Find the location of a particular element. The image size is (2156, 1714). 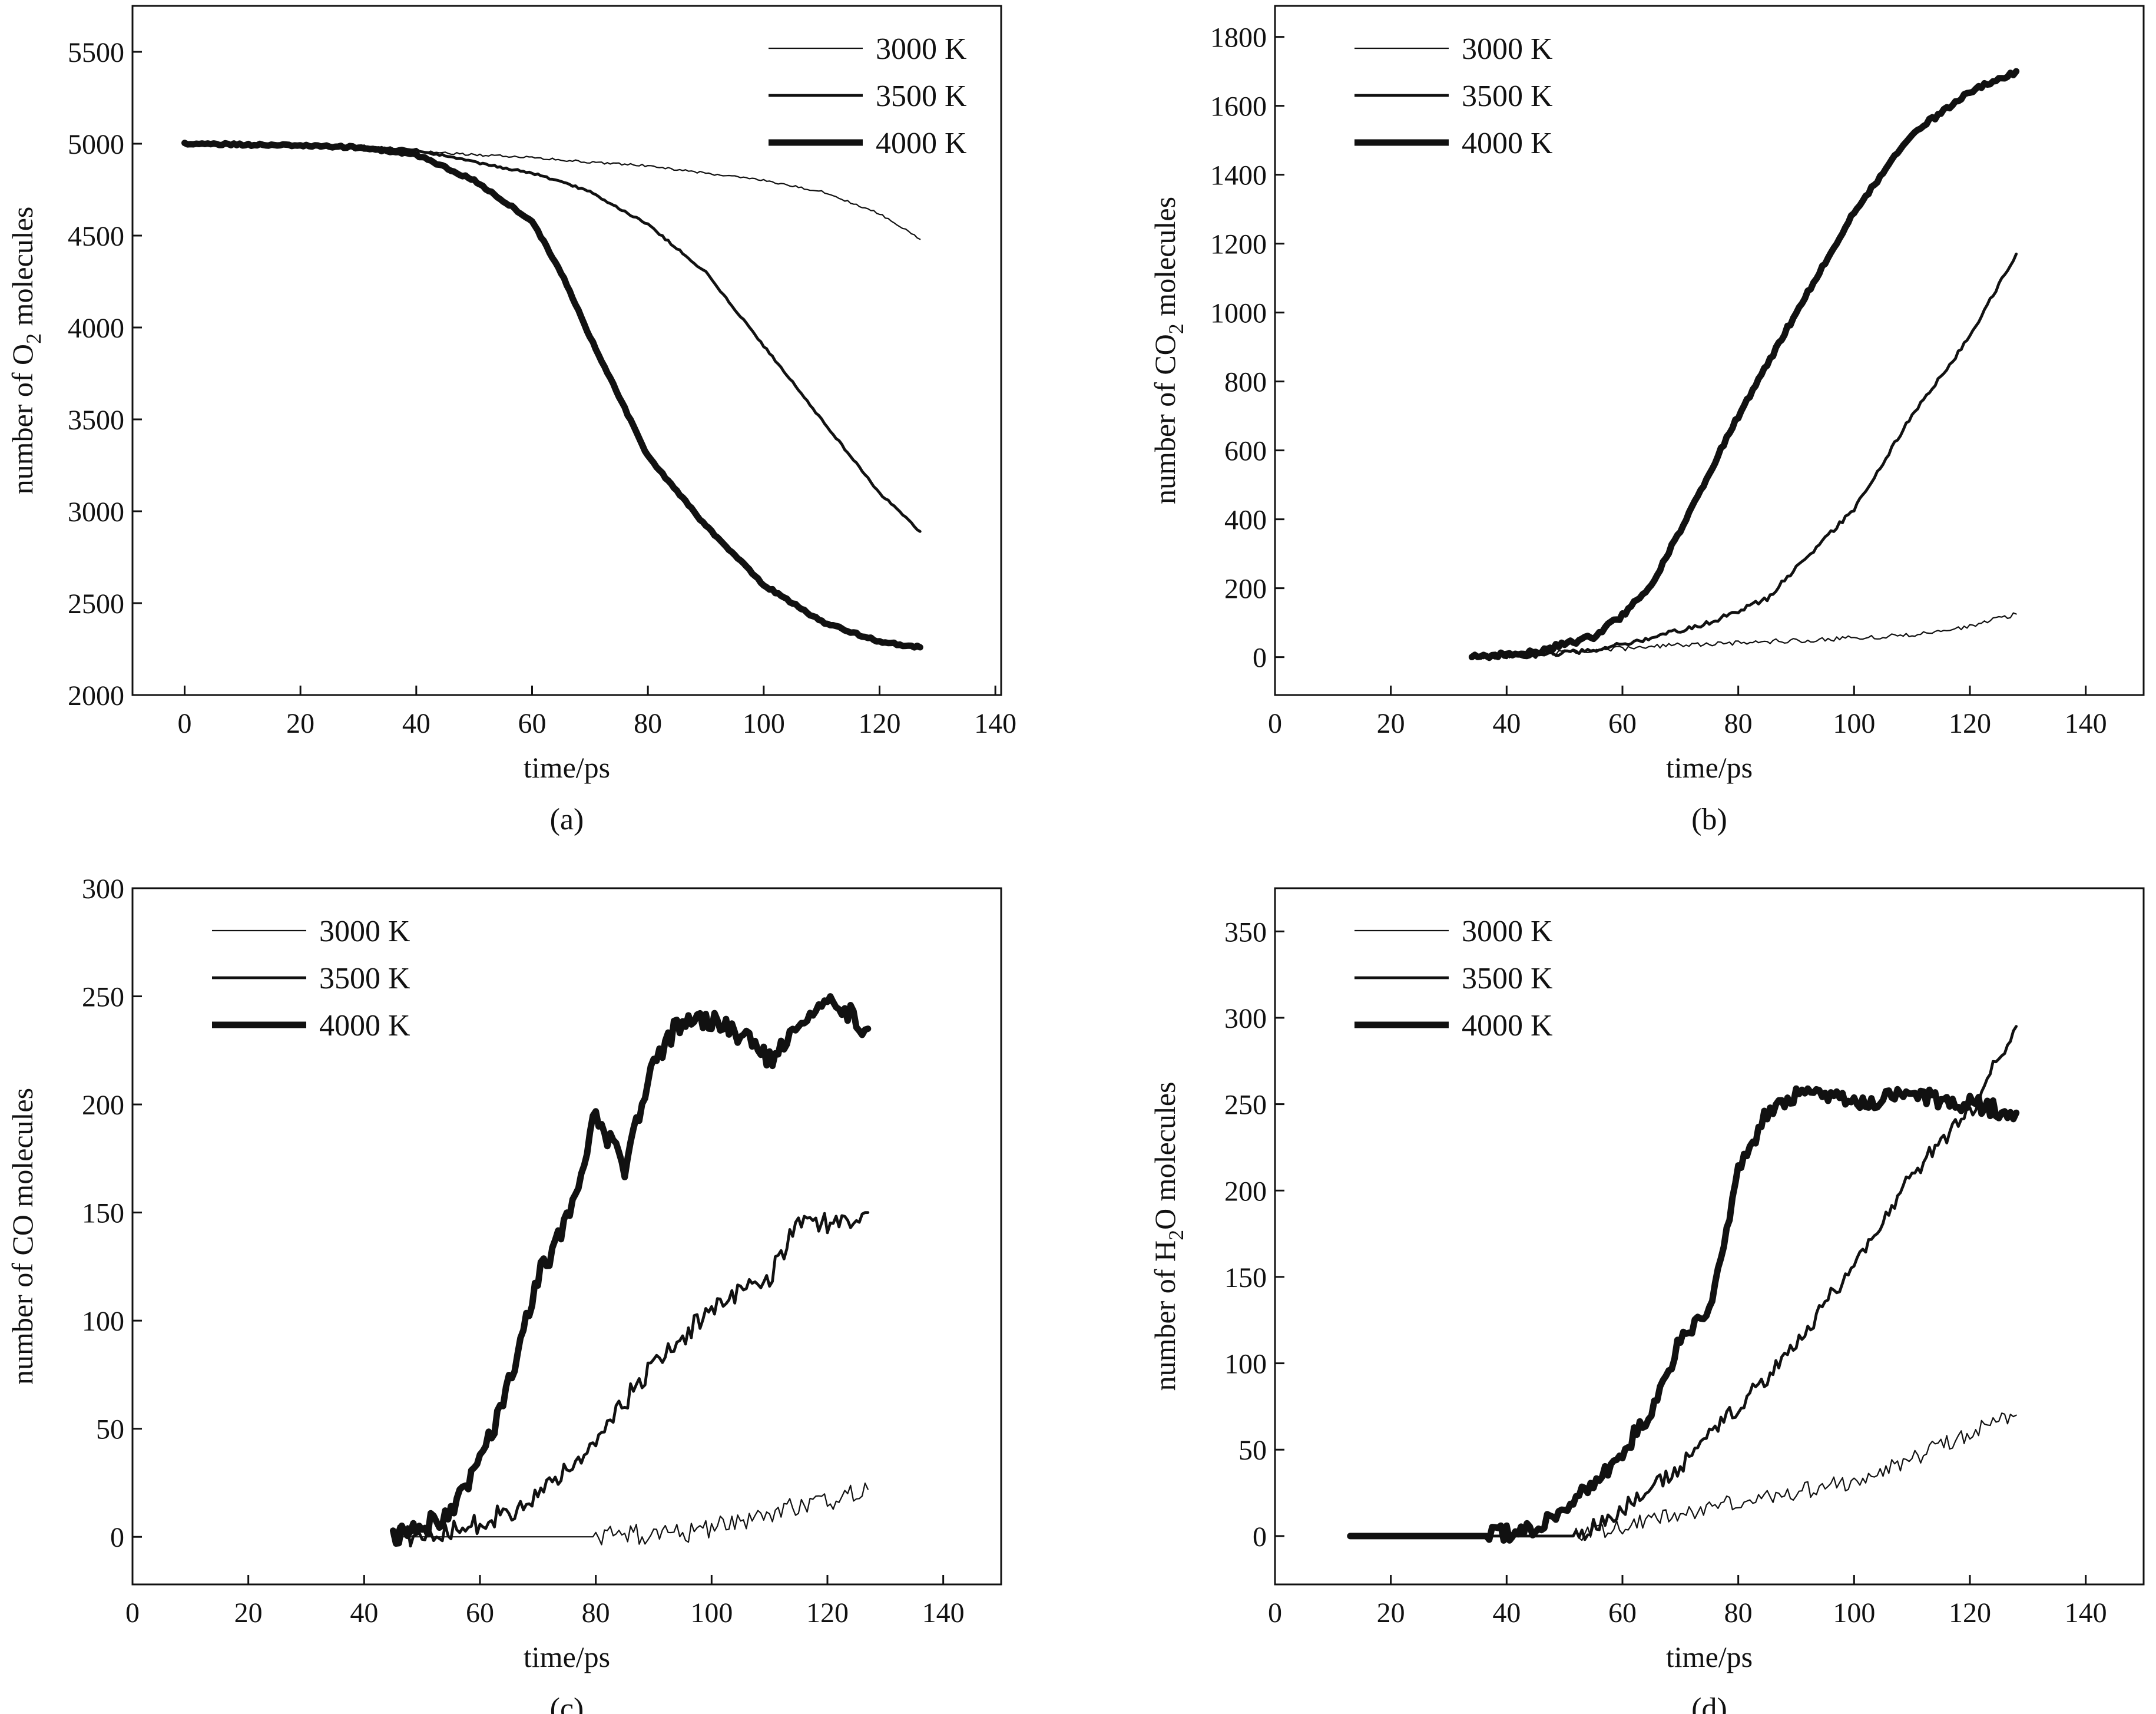

y-tick-label: 3500 is located at coordinates (96, 420).